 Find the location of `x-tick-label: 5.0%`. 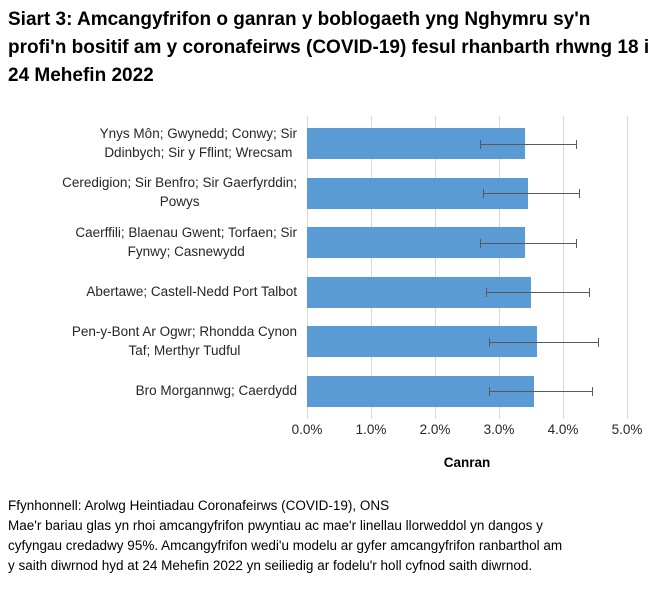

x-tick-label: 5.0% is located at coordinates (627, 429).